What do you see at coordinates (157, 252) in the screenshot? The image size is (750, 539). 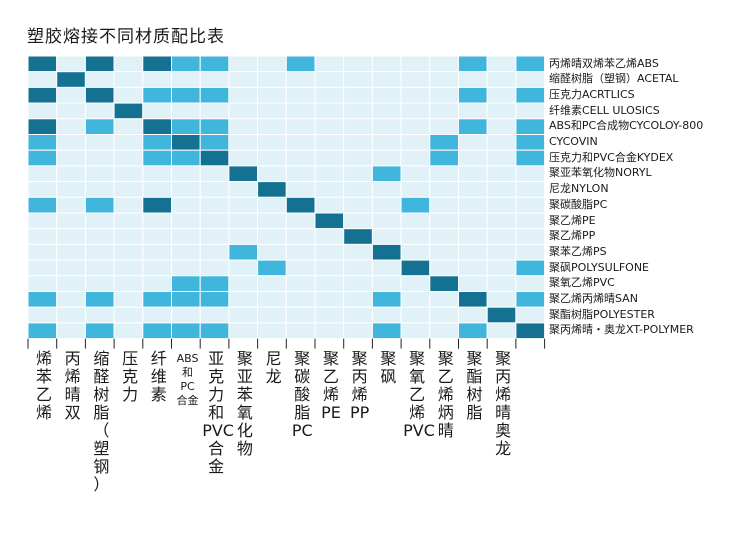 I see `cell-r12-c4` at bounding box center [157, 252].